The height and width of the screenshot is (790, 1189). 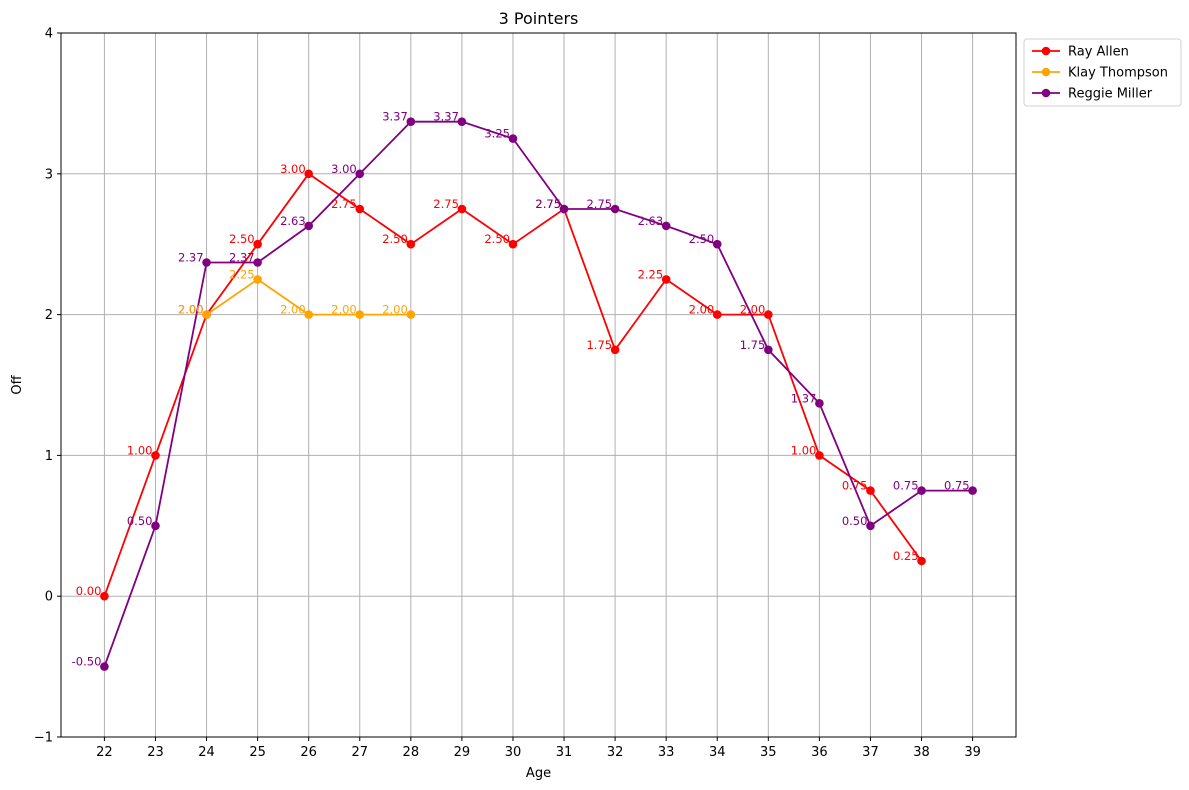 I want to click on chart-title: 3 Pointers, so click(x=539, y=18).